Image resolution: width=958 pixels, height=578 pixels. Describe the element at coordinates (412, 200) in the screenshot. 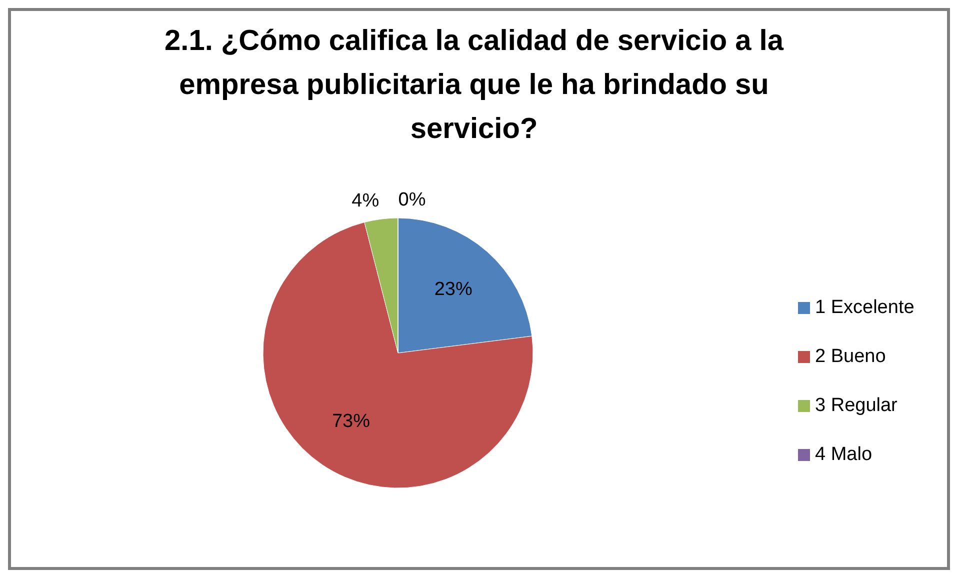

I see `text: 0%` at that location.